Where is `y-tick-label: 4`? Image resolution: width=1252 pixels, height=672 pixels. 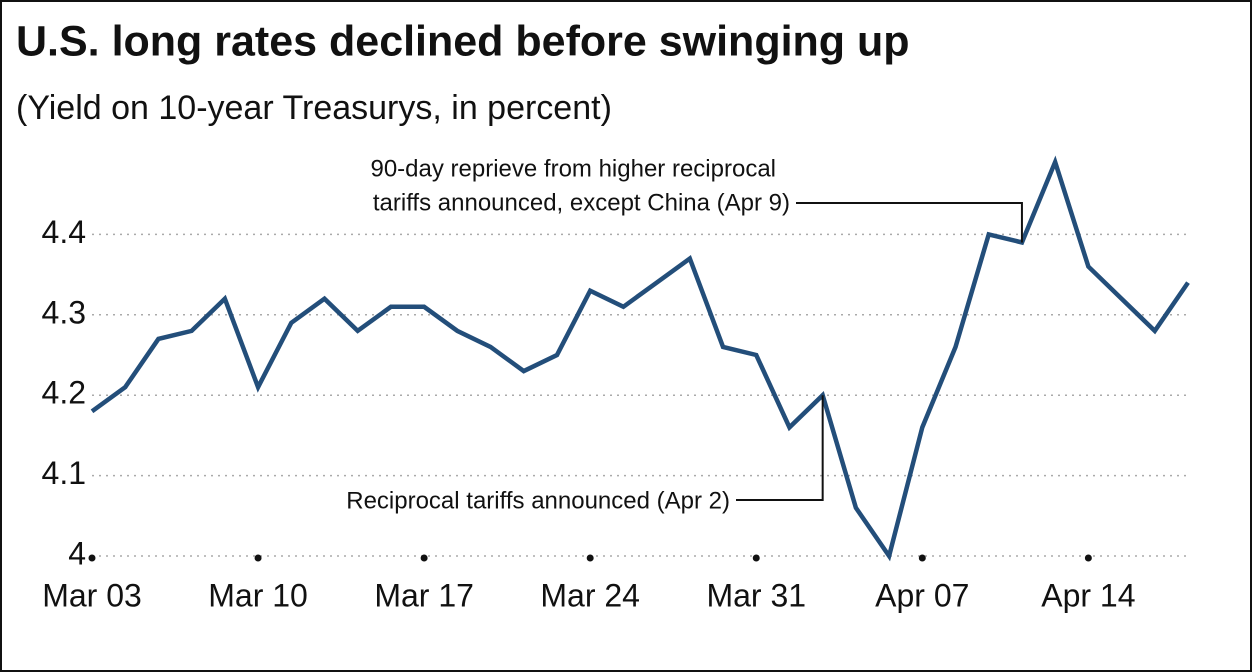
y-tick-label: 4 is located at coordinates (77, 553).